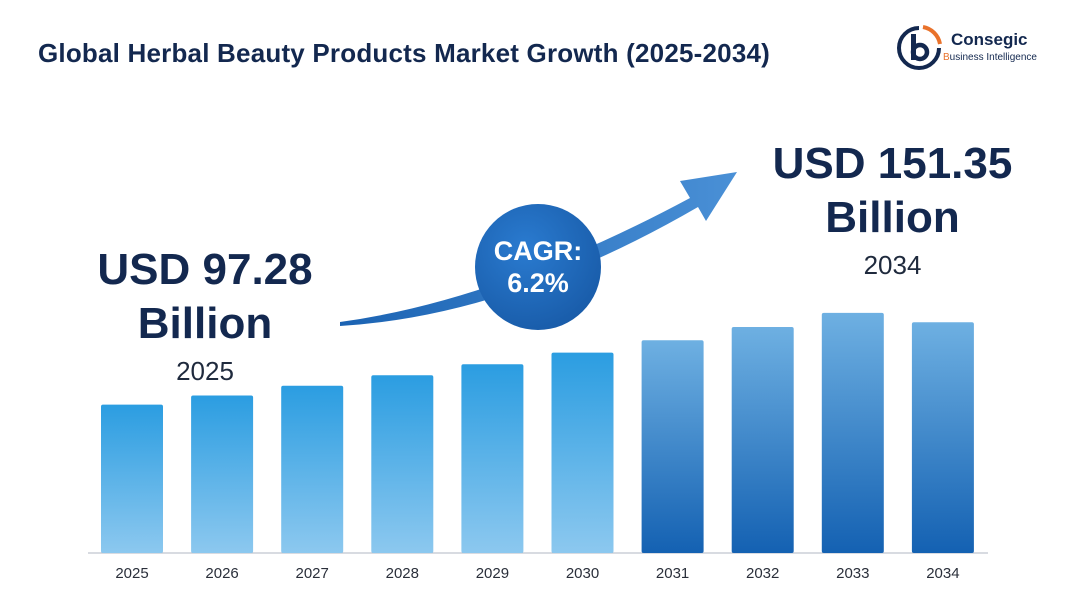  I want to click on logo-subtitle: Business Intelligence, so click(990, 57).